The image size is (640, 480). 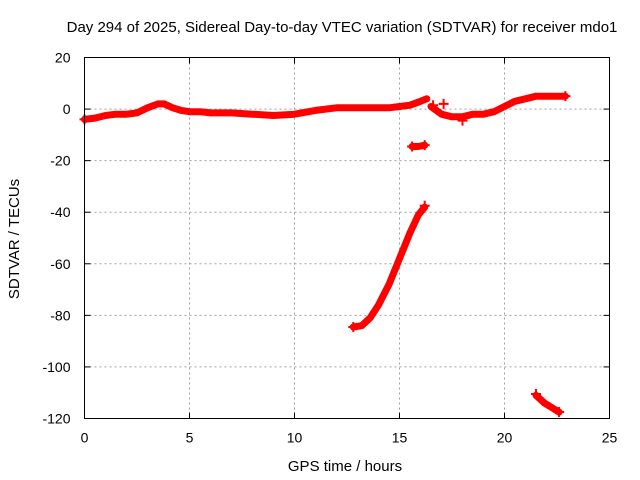 I want to click on x-tick-label: 10, so click(x=295, y=438).